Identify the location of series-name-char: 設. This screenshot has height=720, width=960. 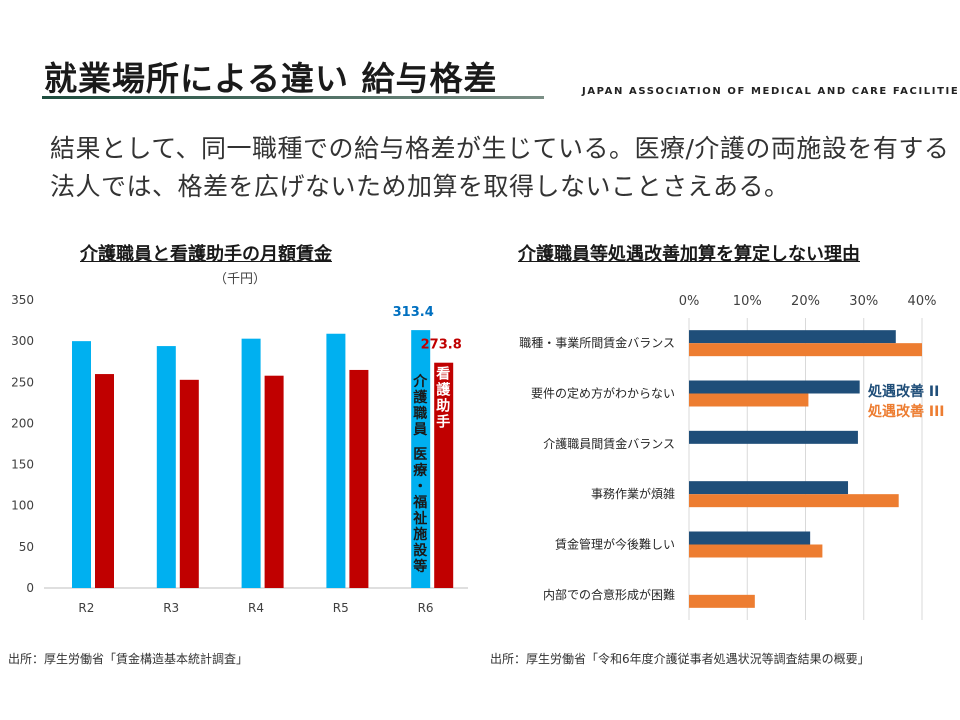
(420, 550).